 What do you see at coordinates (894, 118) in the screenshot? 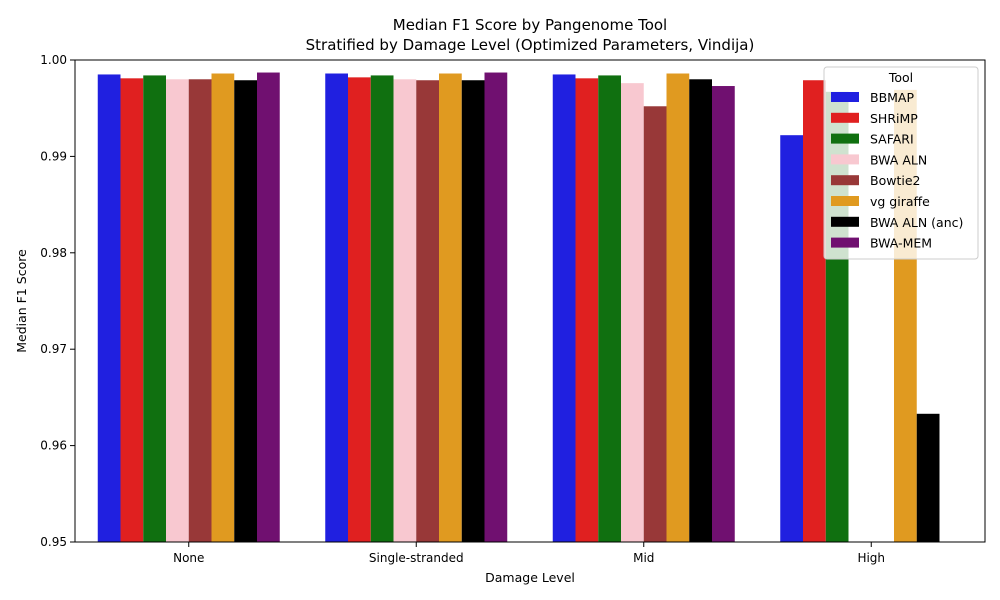
I see `legend-entry: SHRiMP` at bounding box center [894, 118].